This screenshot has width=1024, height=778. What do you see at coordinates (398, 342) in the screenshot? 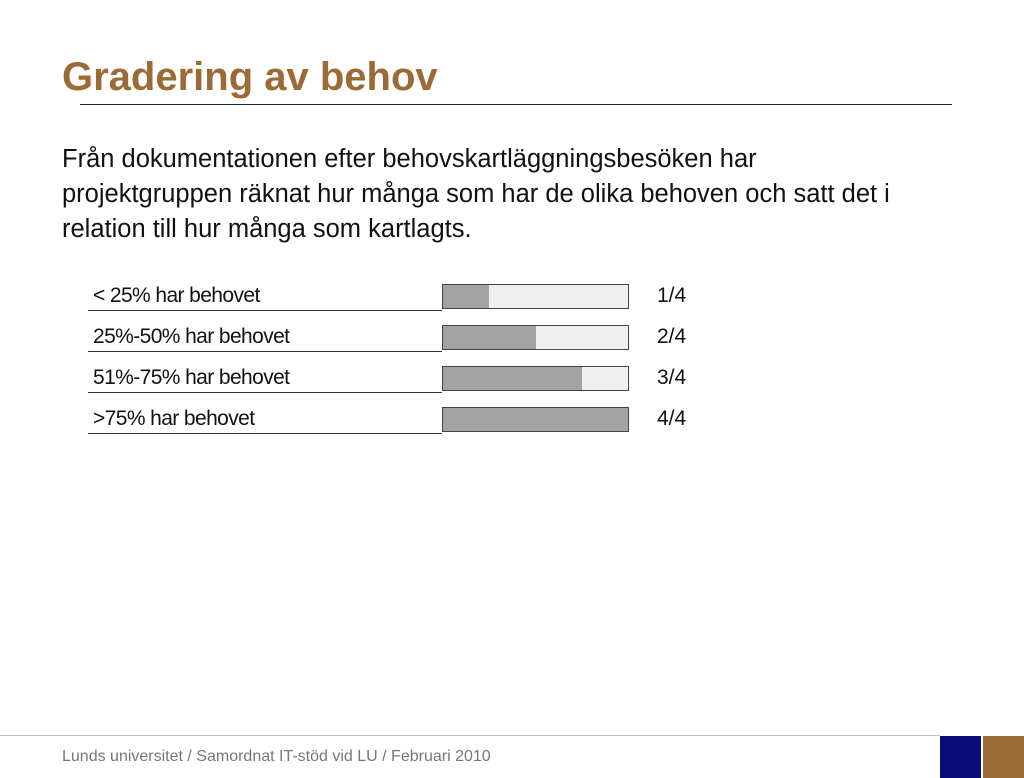
I see `need-level-row: 25%-50% har behovet 2/4` at bounding box center [398, 342].